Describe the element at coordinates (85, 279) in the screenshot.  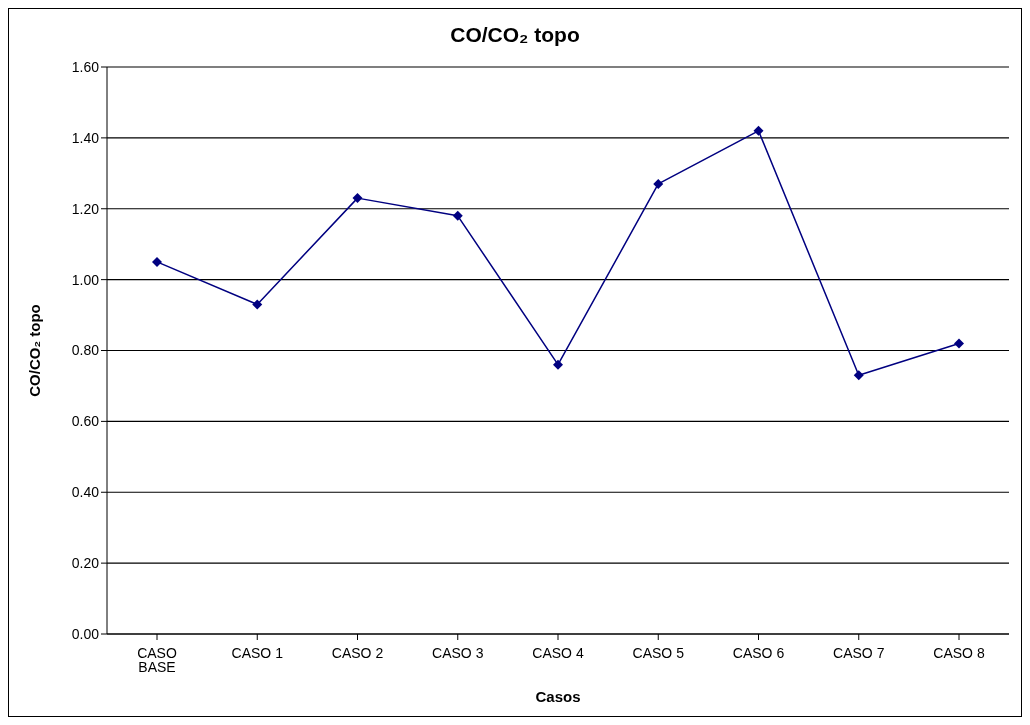
I see `y-tick-label: 1.00` at that location.